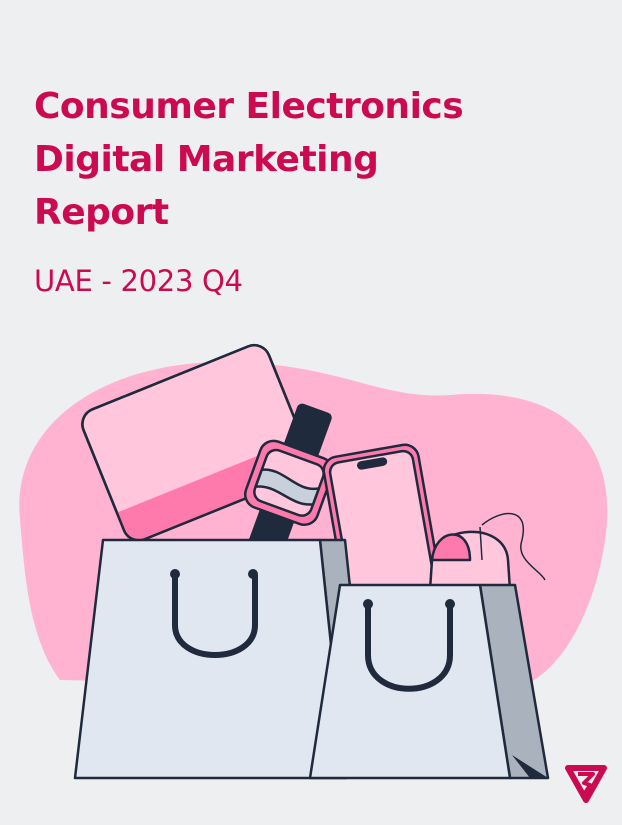 This screenshot has height=825, width=622. Describe the element at coordinates (249, 106) in the screenshot. I see `title-line-1: Consumer Electronics` at that location.